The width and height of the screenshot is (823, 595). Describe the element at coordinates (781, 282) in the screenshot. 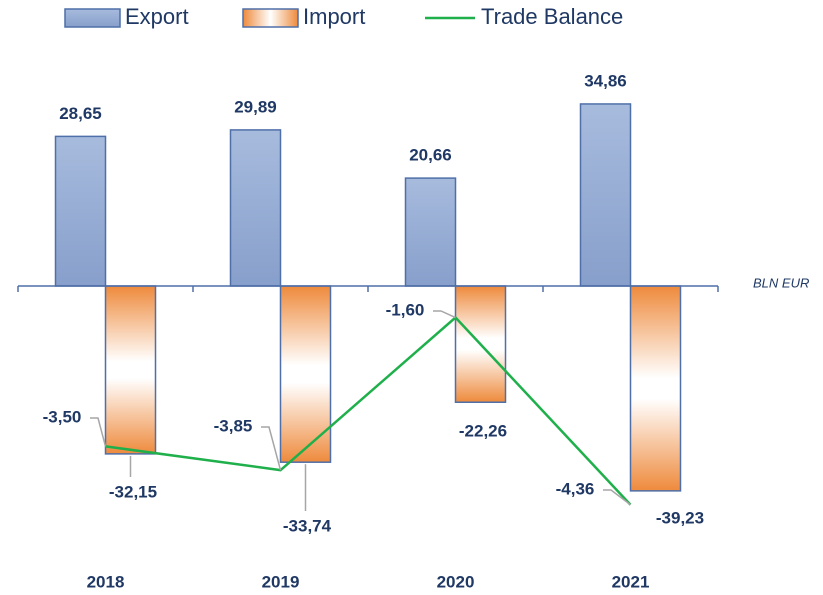

I see `axis-unit: BLN EUR` at that location.